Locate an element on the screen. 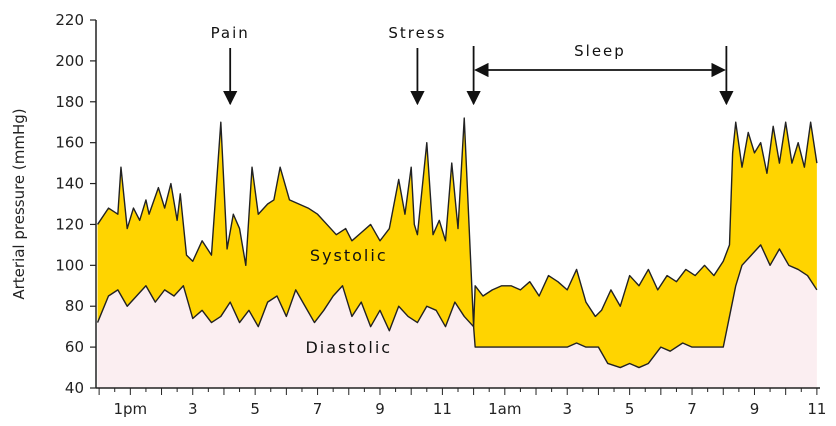 This screenshot has height=426, width=836. y-axis-title: Arterial pressure (mmHg) is located at coordinates (19, 203).